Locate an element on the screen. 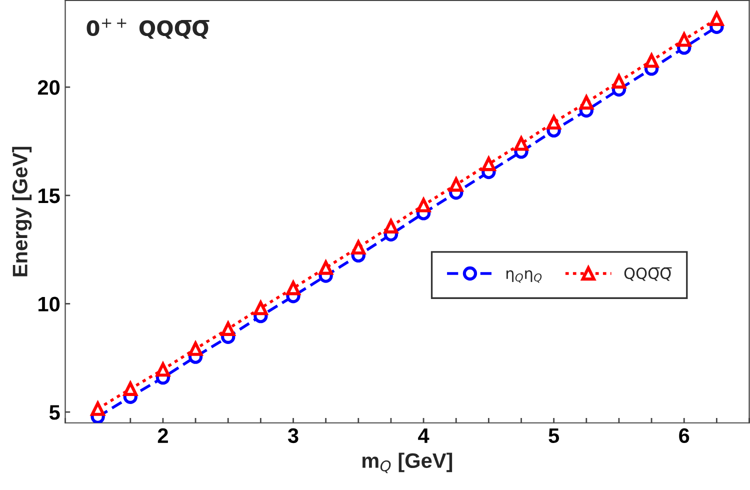 This screenshot has width=750, height=490. x-tick-label: 3 is located at coordinates (293, 436).